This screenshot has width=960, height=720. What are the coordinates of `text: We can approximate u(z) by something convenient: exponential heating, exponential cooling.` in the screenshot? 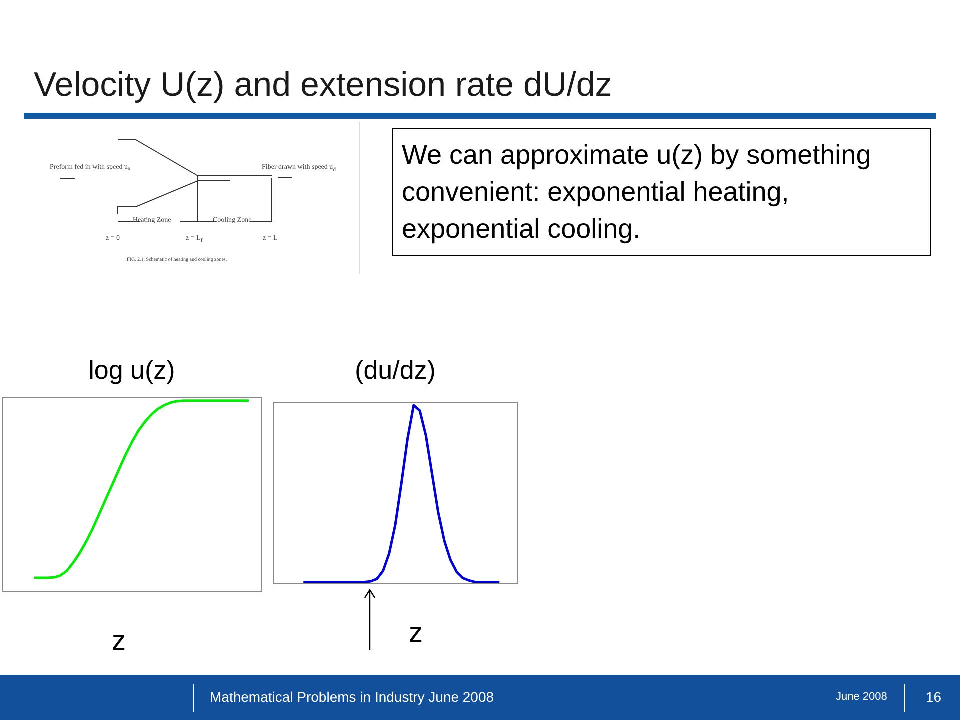 It's located at (661, 192).